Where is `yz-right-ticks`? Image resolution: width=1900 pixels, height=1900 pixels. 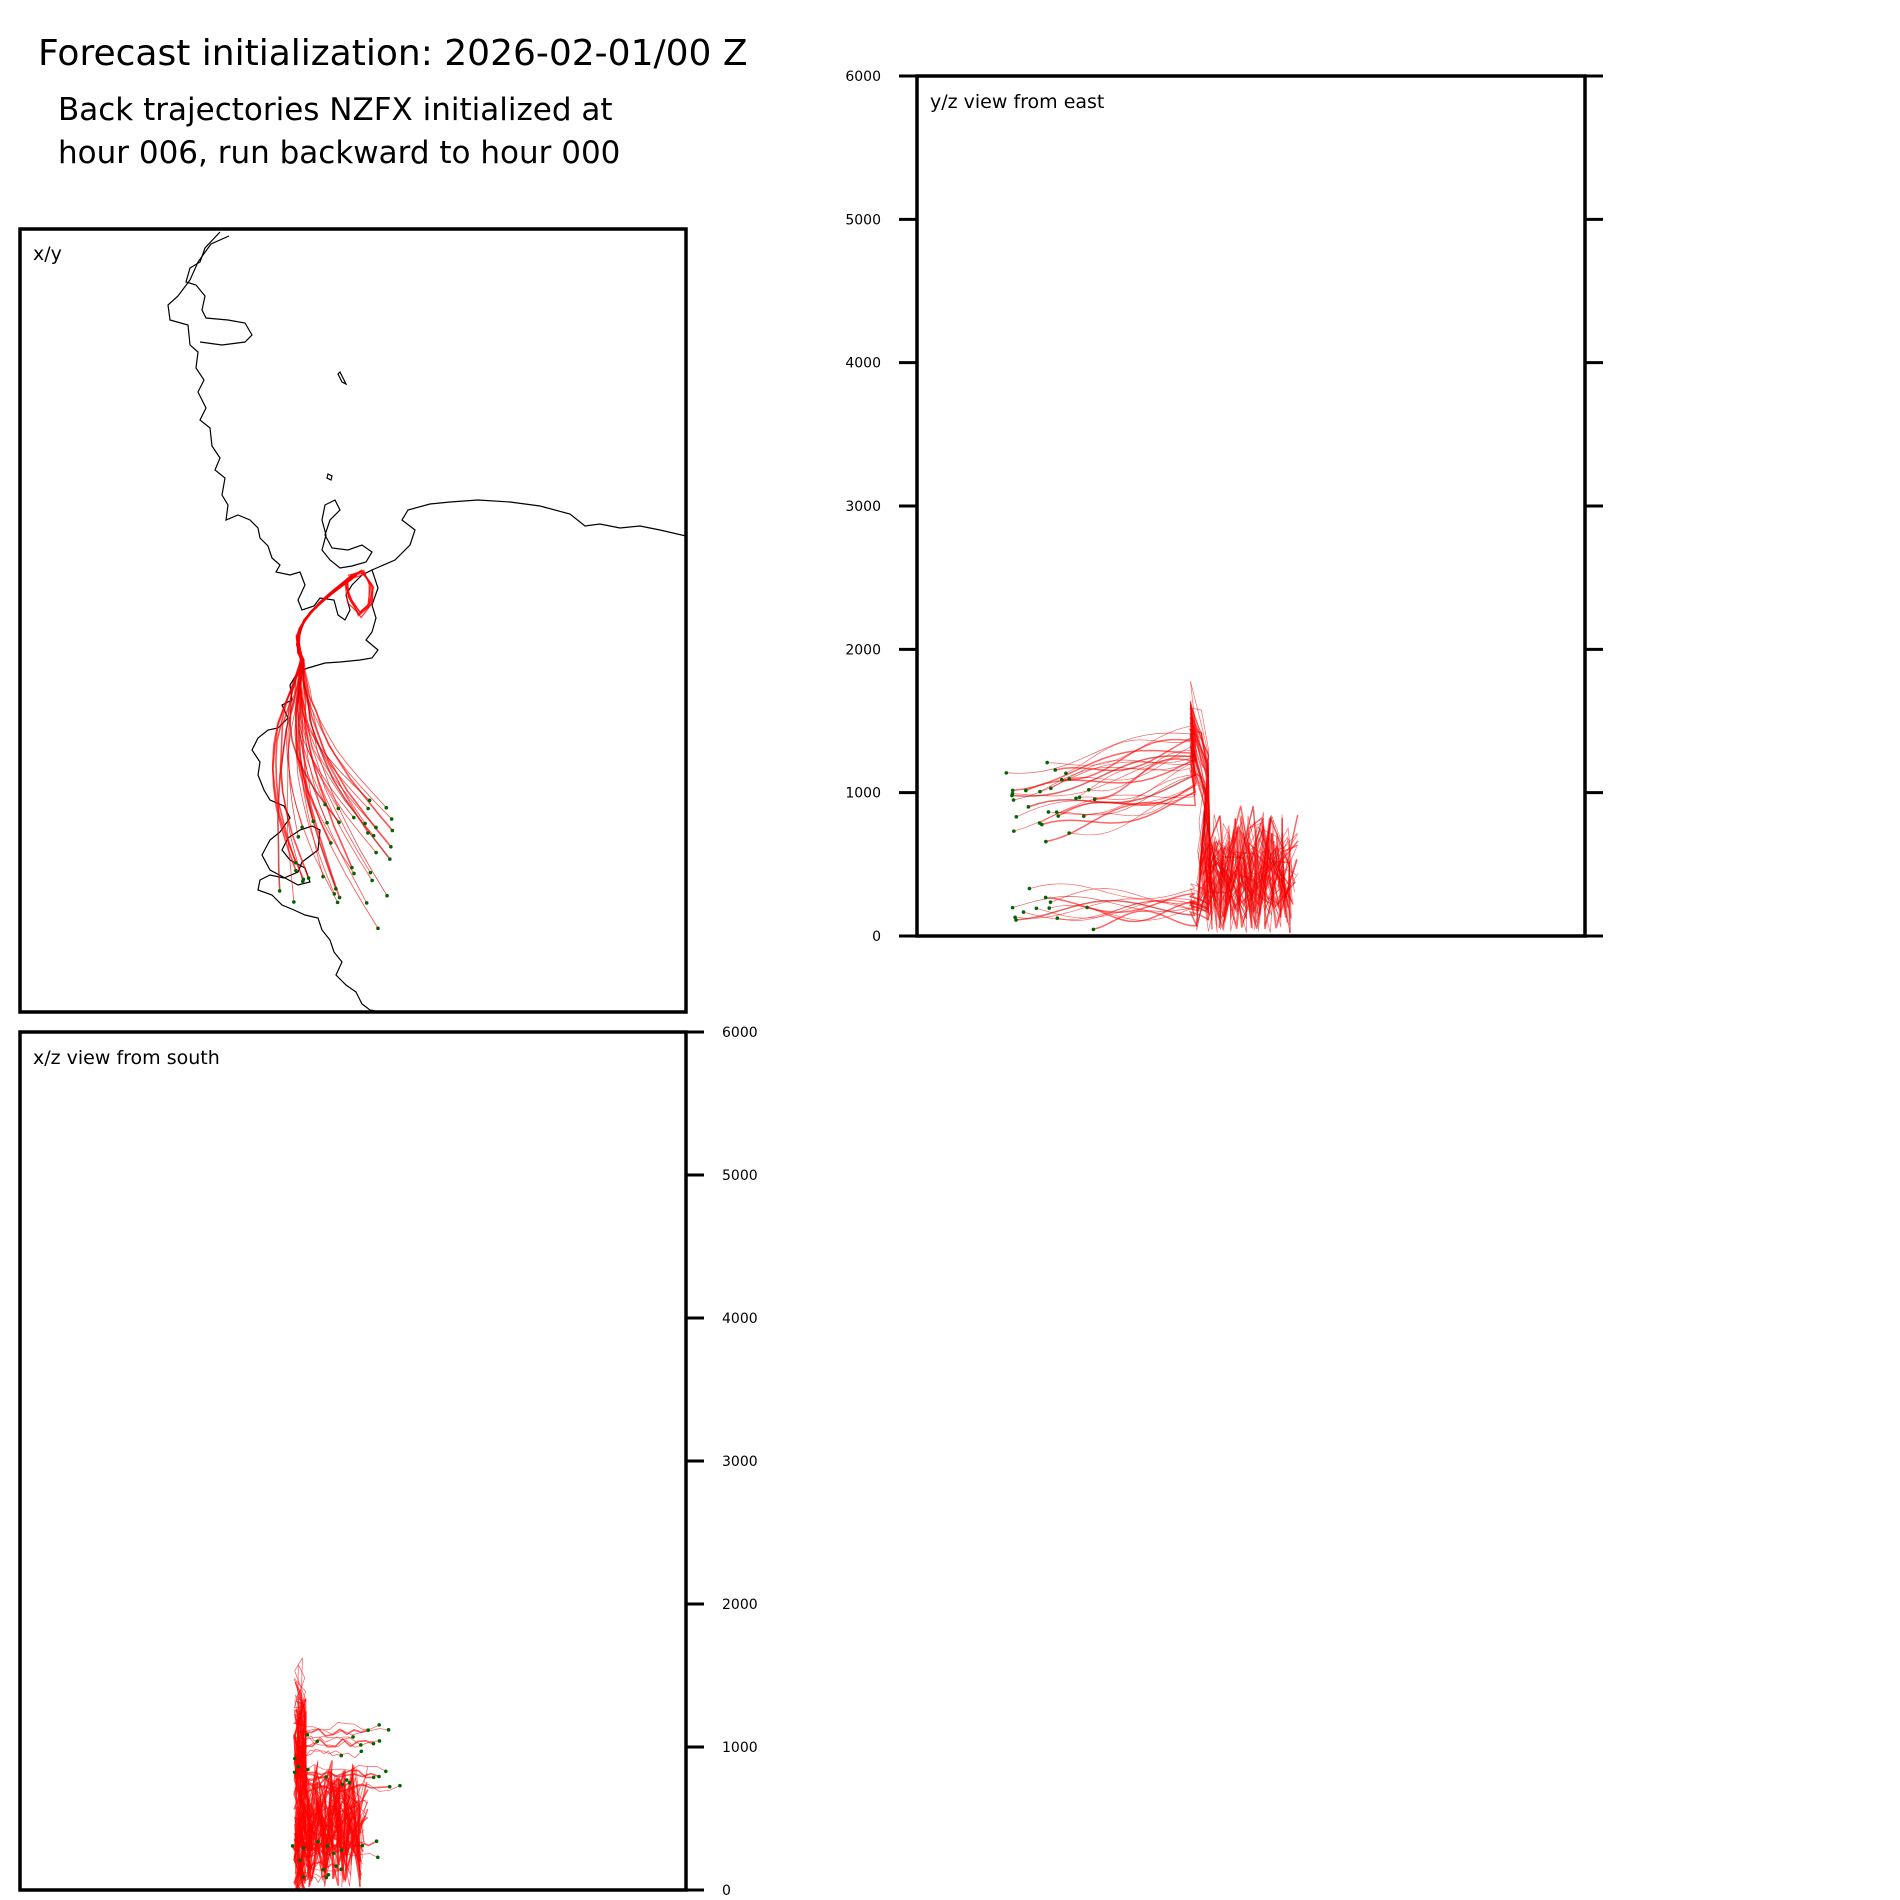 yz-right-ticks is located at coordinates (1594, 506).